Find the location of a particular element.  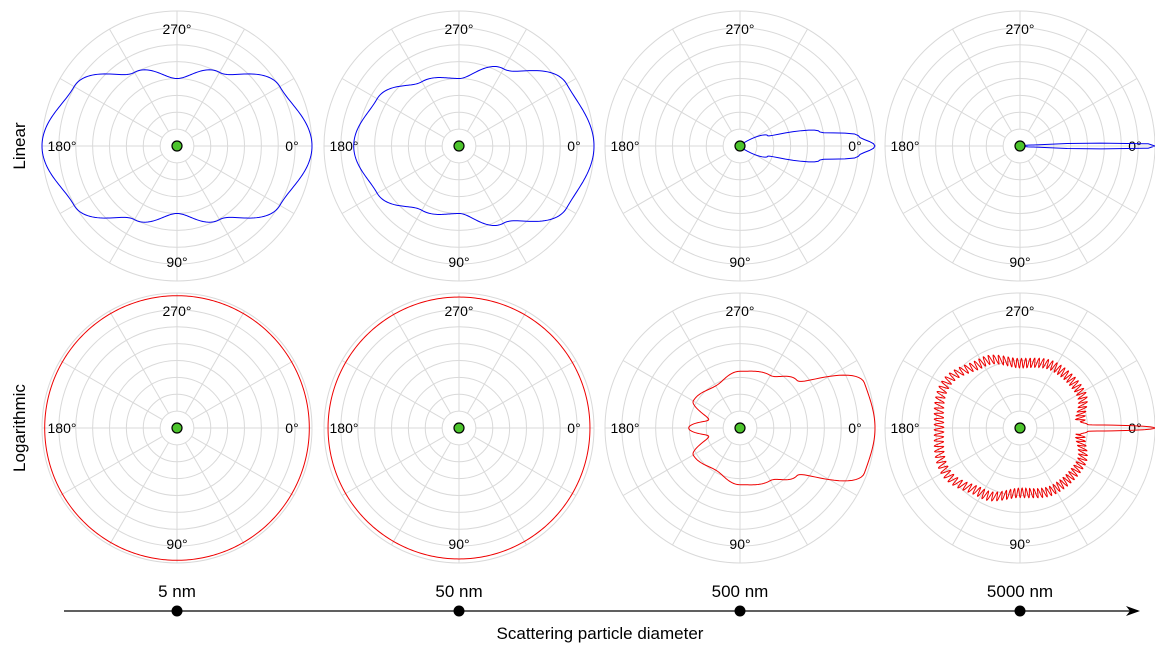

row-label-logarithmic: Logarithmic is located at coordinates (19, 428).